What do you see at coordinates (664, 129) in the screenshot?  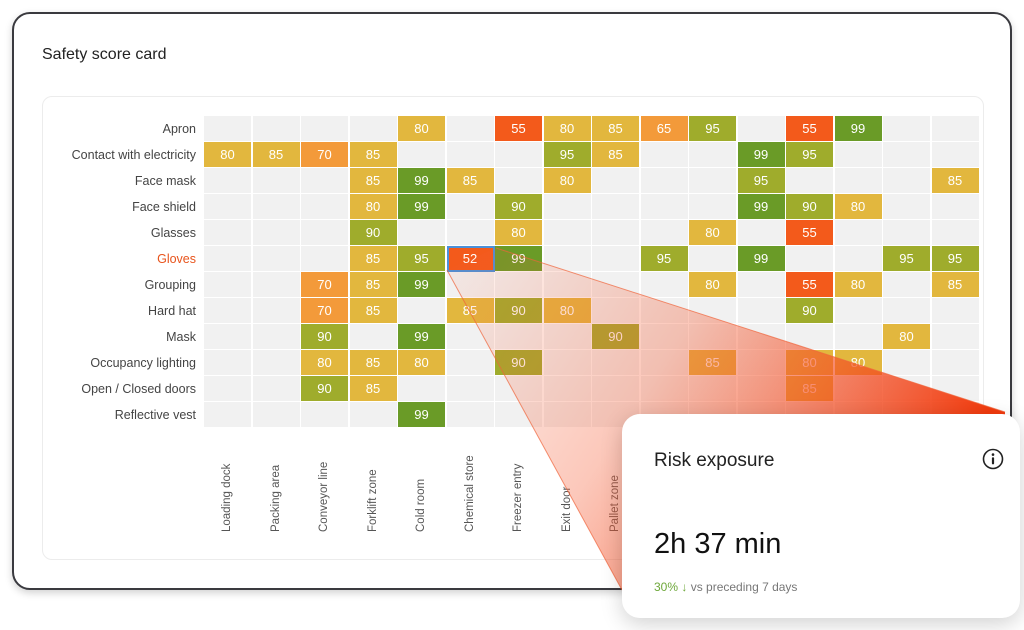 I see `heatmap-cell: 65` at bounding box center [664, 129].